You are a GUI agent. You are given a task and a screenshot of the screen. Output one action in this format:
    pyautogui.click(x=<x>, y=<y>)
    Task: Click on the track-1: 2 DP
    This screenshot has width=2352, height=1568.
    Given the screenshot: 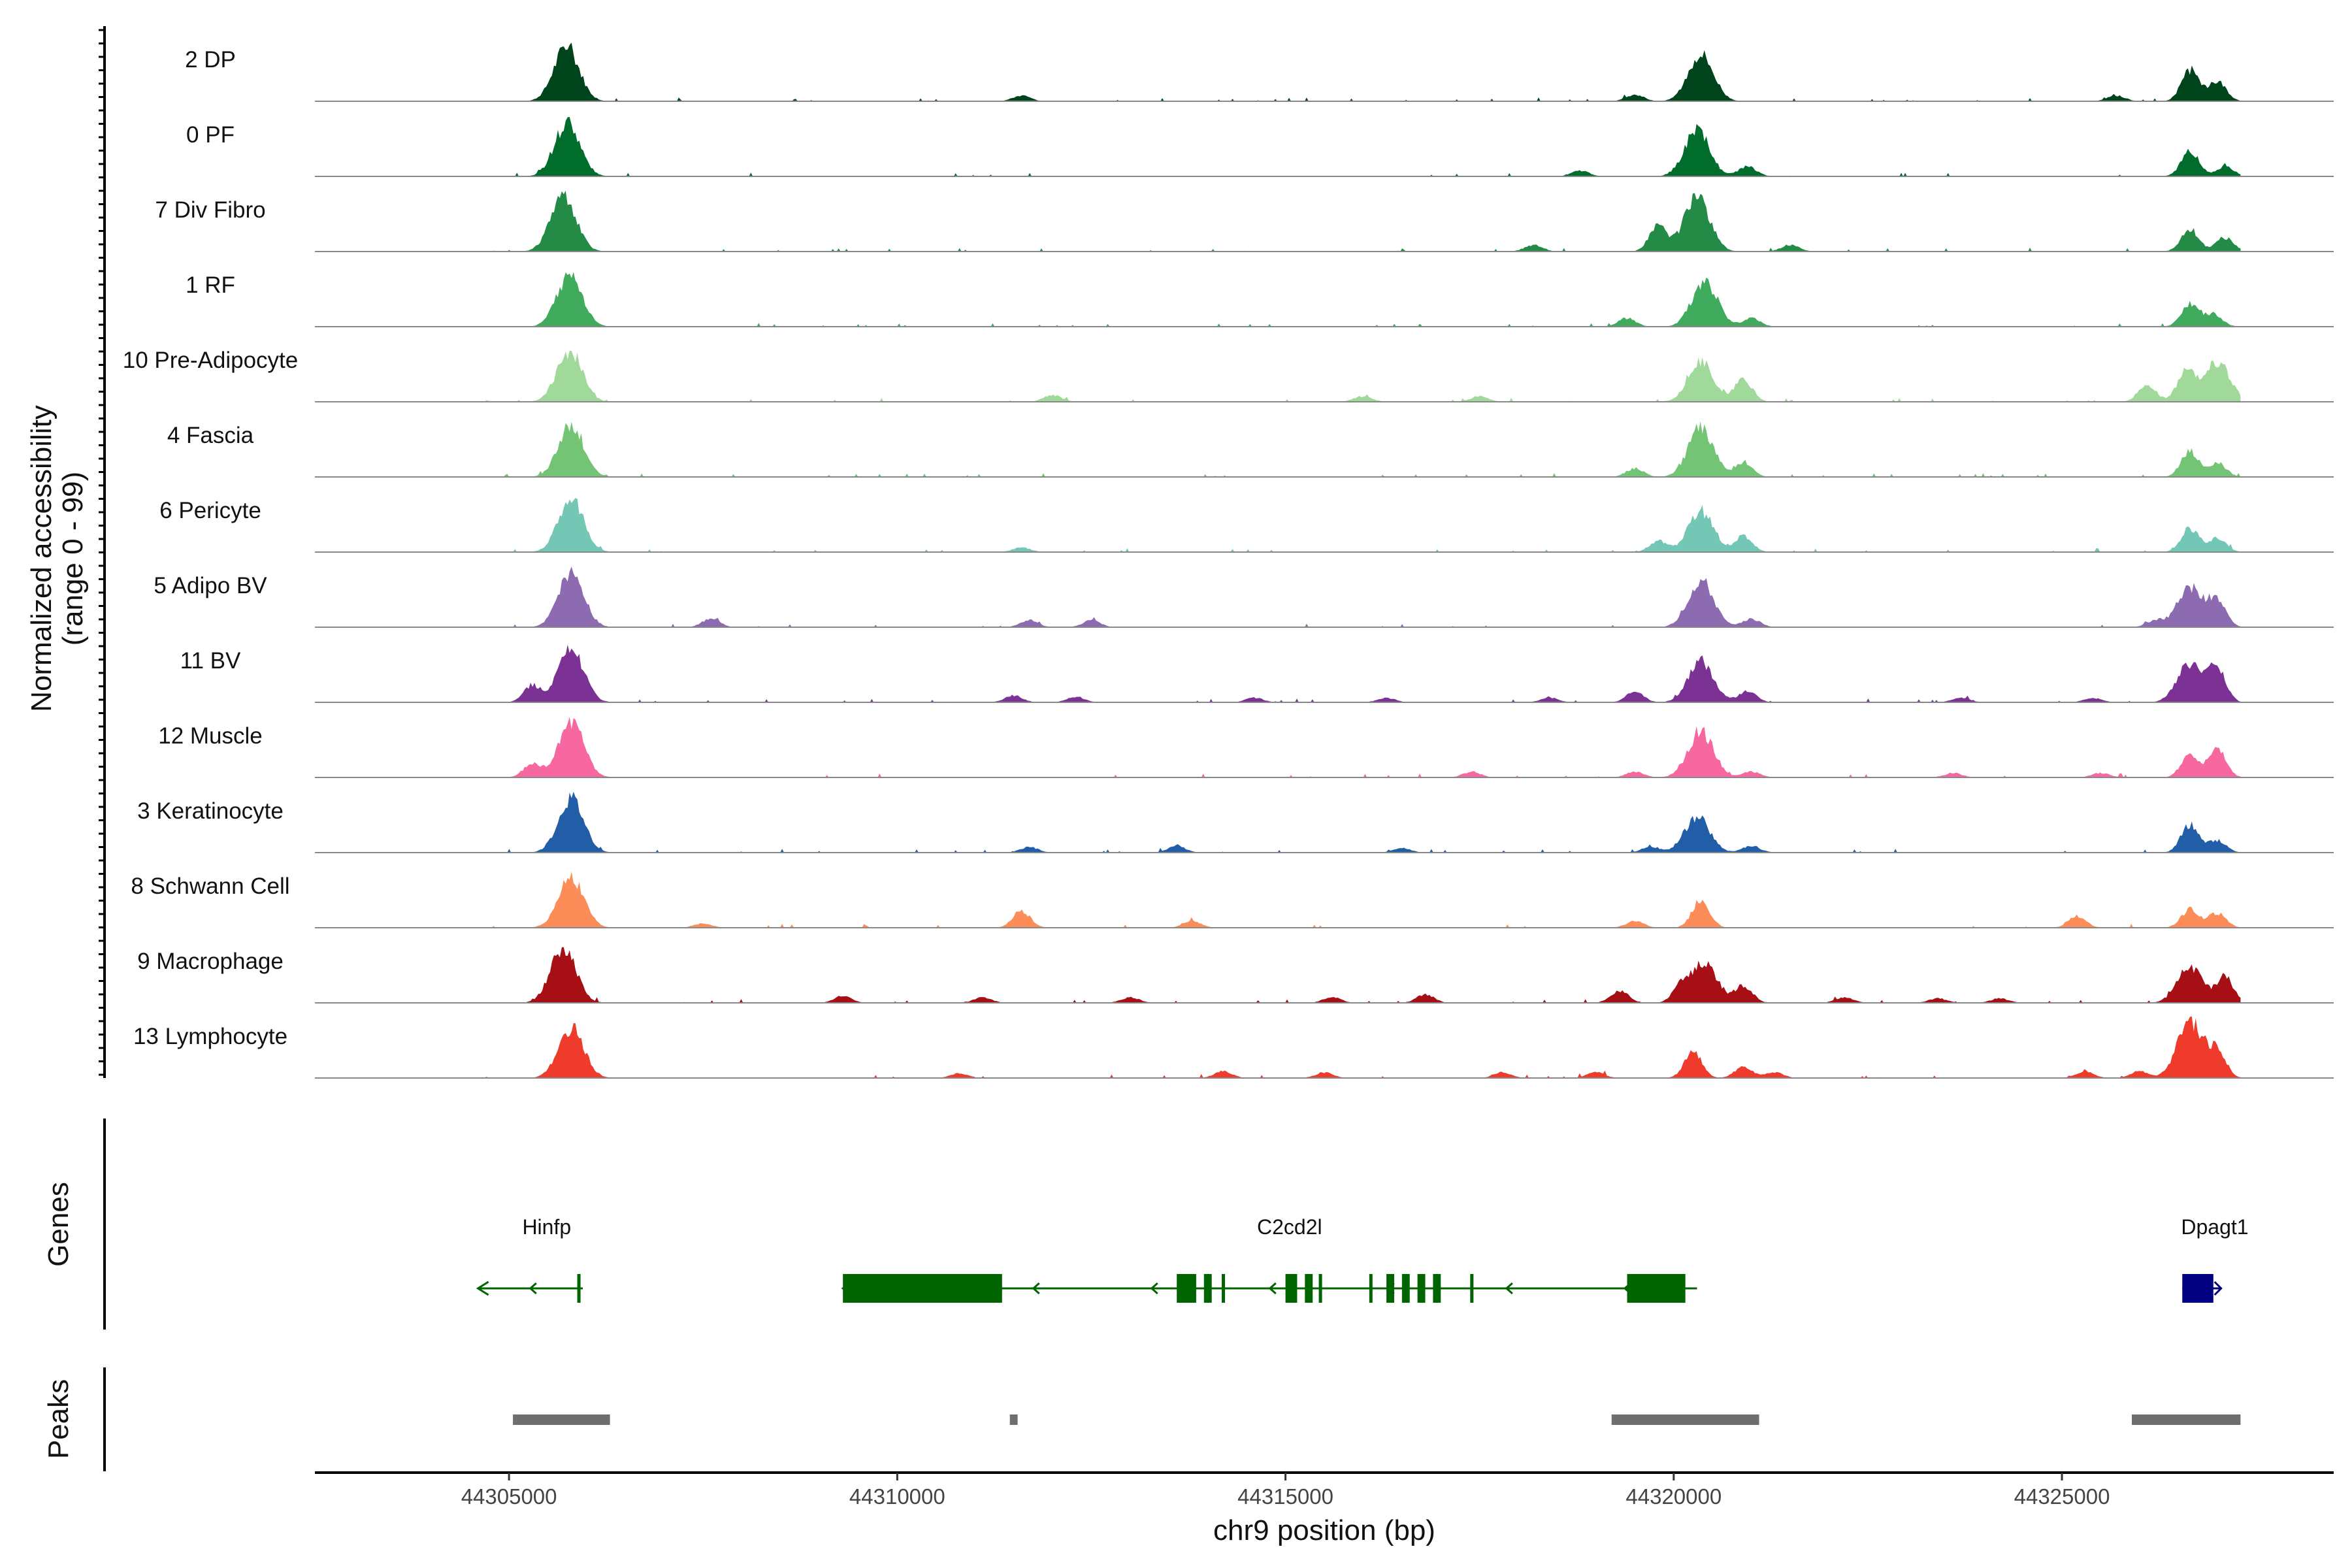 What is the action you would take?
    pyautogui.click(x=1259, y=72)
    